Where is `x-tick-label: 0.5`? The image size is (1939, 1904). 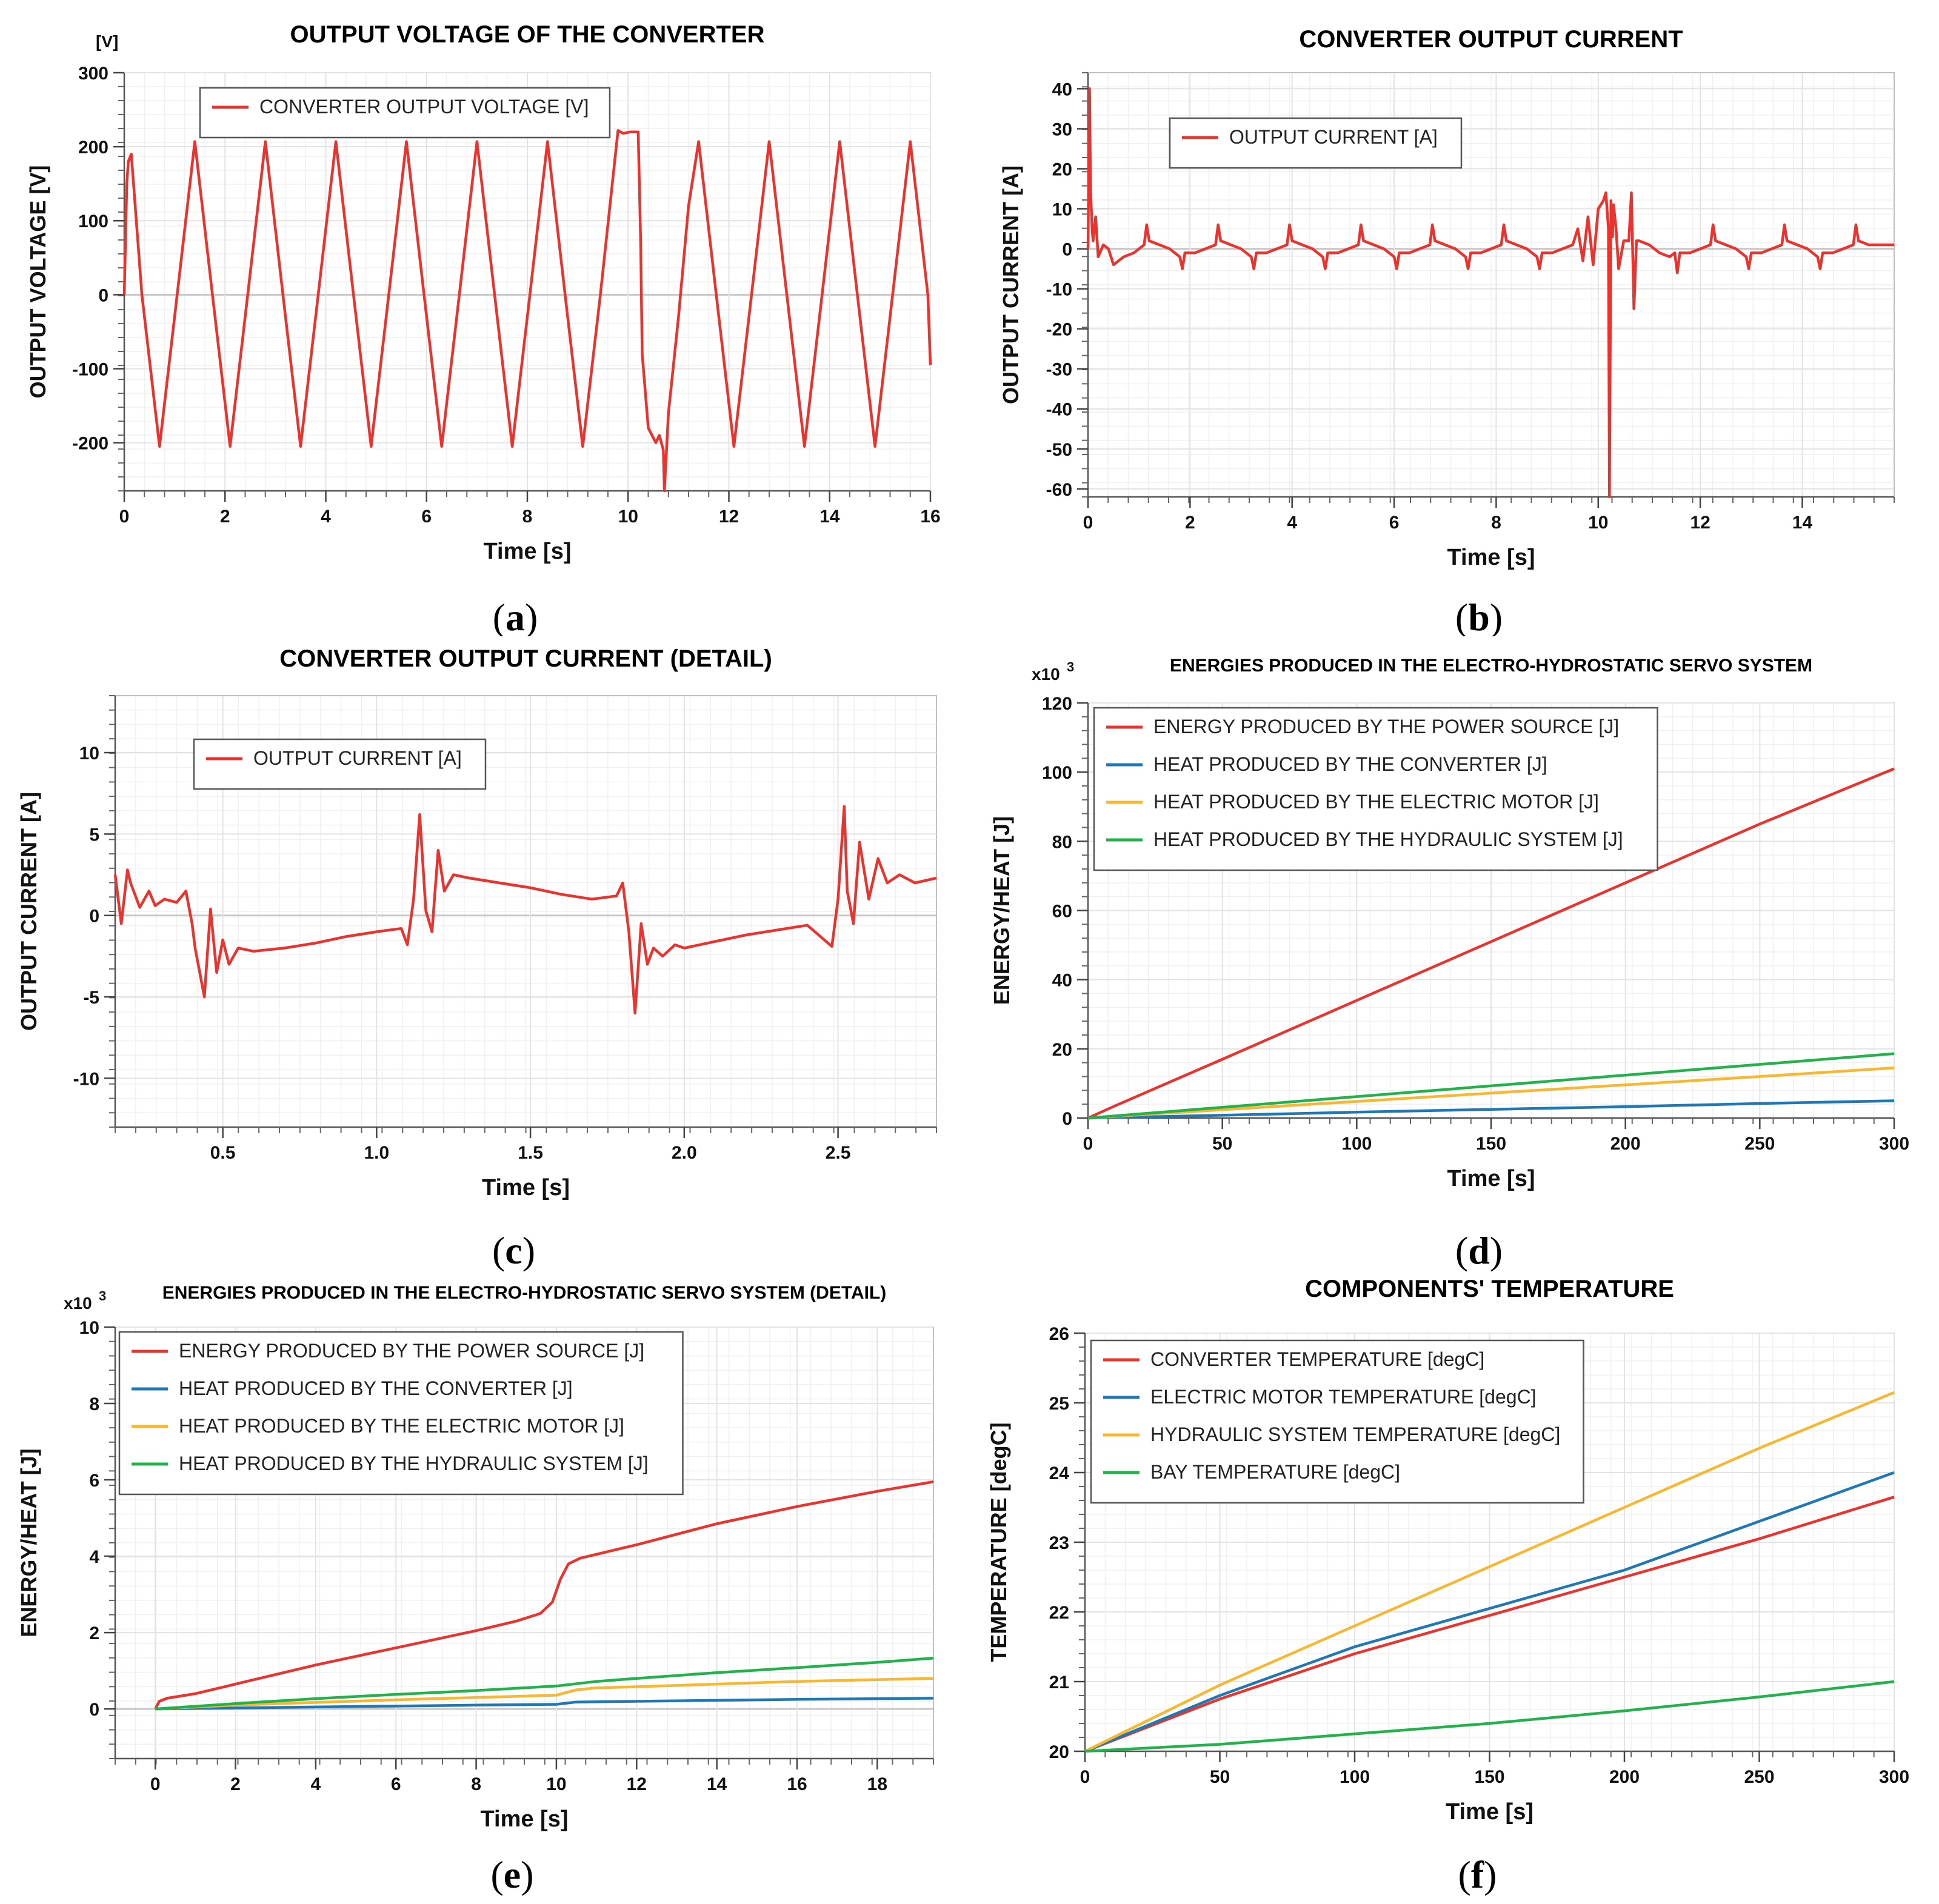 x-tick-label: 0.5 is located at coordinates (223, 1153).